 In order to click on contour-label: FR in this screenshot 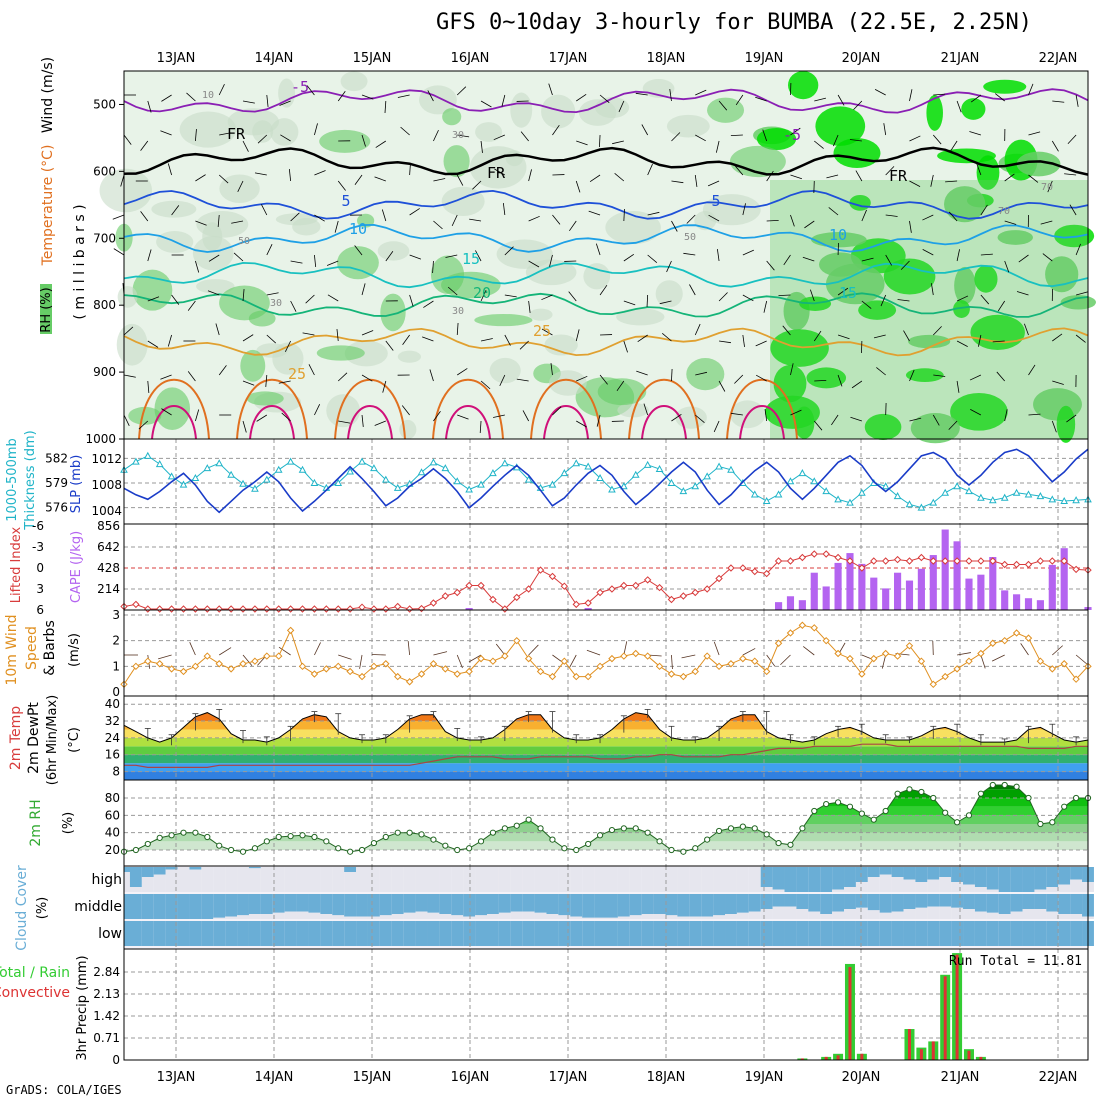, I will do `click(496, 173)`.